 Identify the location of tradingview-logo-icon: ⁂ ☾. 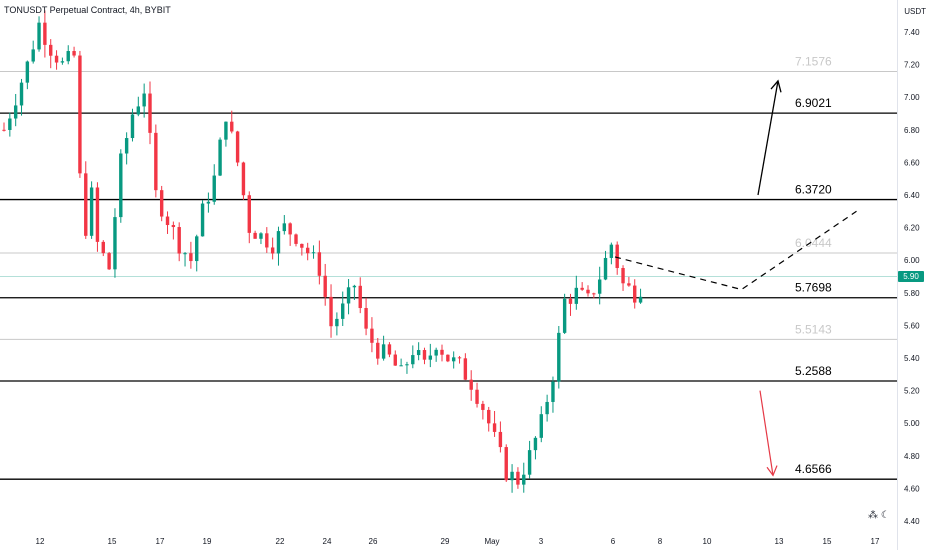
(879, 515).